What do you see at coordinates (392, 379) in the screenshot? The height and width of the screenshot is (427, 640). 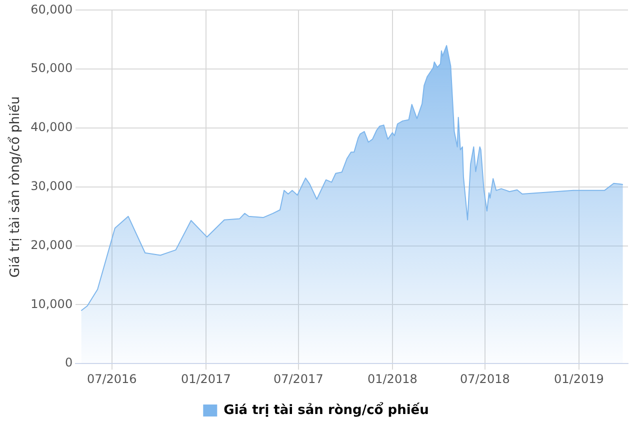 I see `x-tick-label: 01/2018` at bounding box center [392, 379].